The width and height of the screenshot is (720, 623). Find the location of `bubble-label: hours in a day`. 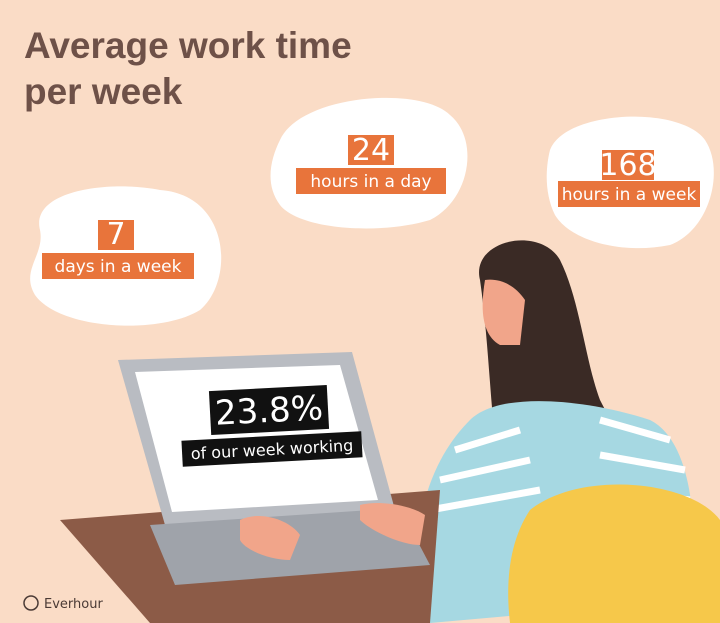

bubble-label: hours in a day is located at coordinates (370, 182).